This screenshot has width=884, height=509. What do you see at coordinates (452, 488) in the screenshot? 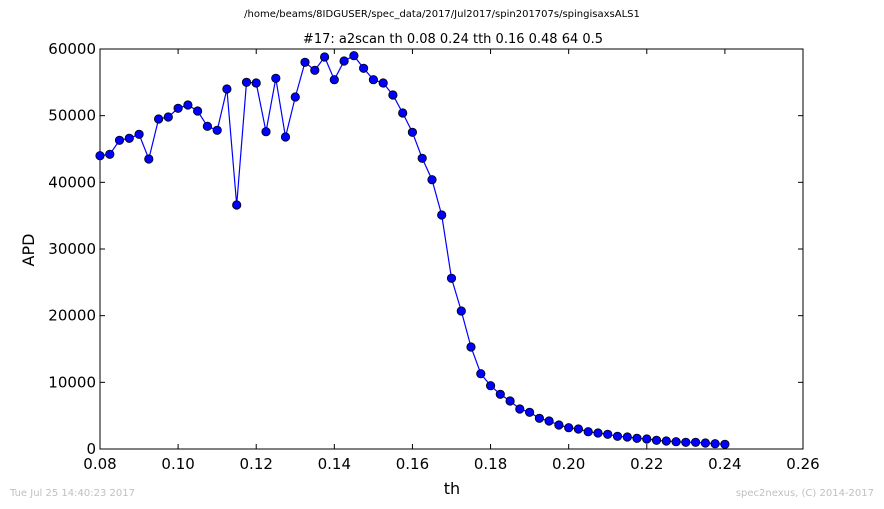
I see `x-axis-label: th` at bounding box center [452, 488].